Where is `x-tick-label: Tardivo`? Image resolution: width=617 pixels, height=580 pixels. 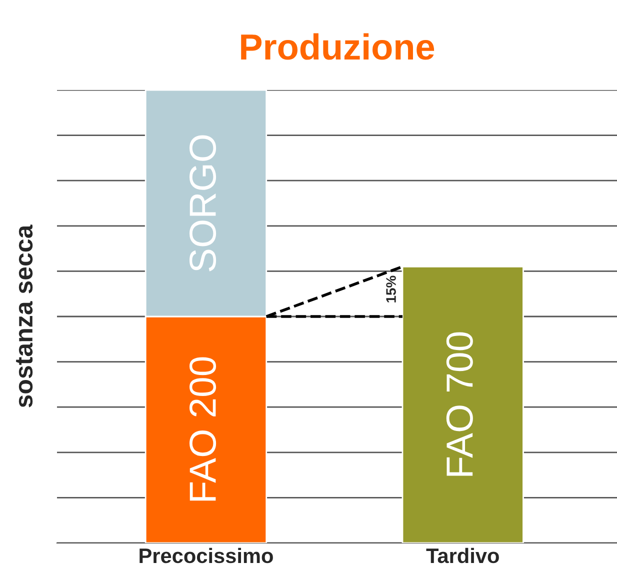 x-tick-label: Tardivo is located at coordinates (462, 556).